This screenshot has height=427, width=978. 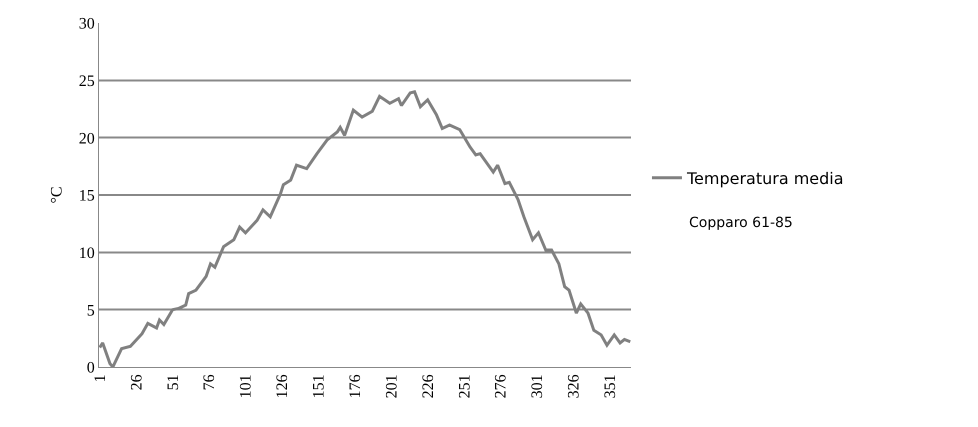 I want to click on y-axis-title: °C, so click(x=57, y=195).